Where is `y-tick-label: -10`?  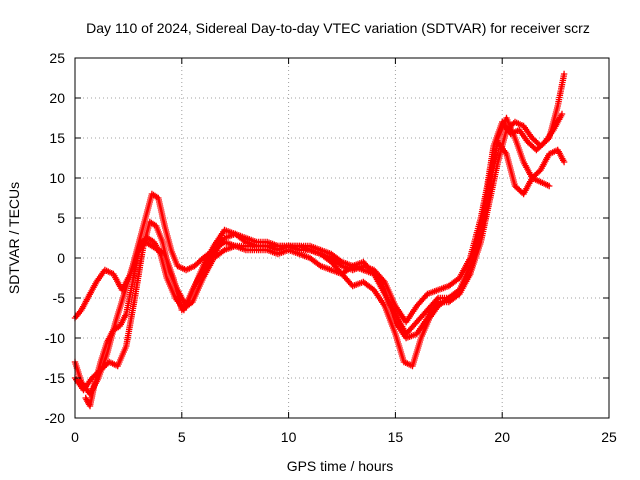 y-tick-label: -10 is located at coordinates (55, 338).